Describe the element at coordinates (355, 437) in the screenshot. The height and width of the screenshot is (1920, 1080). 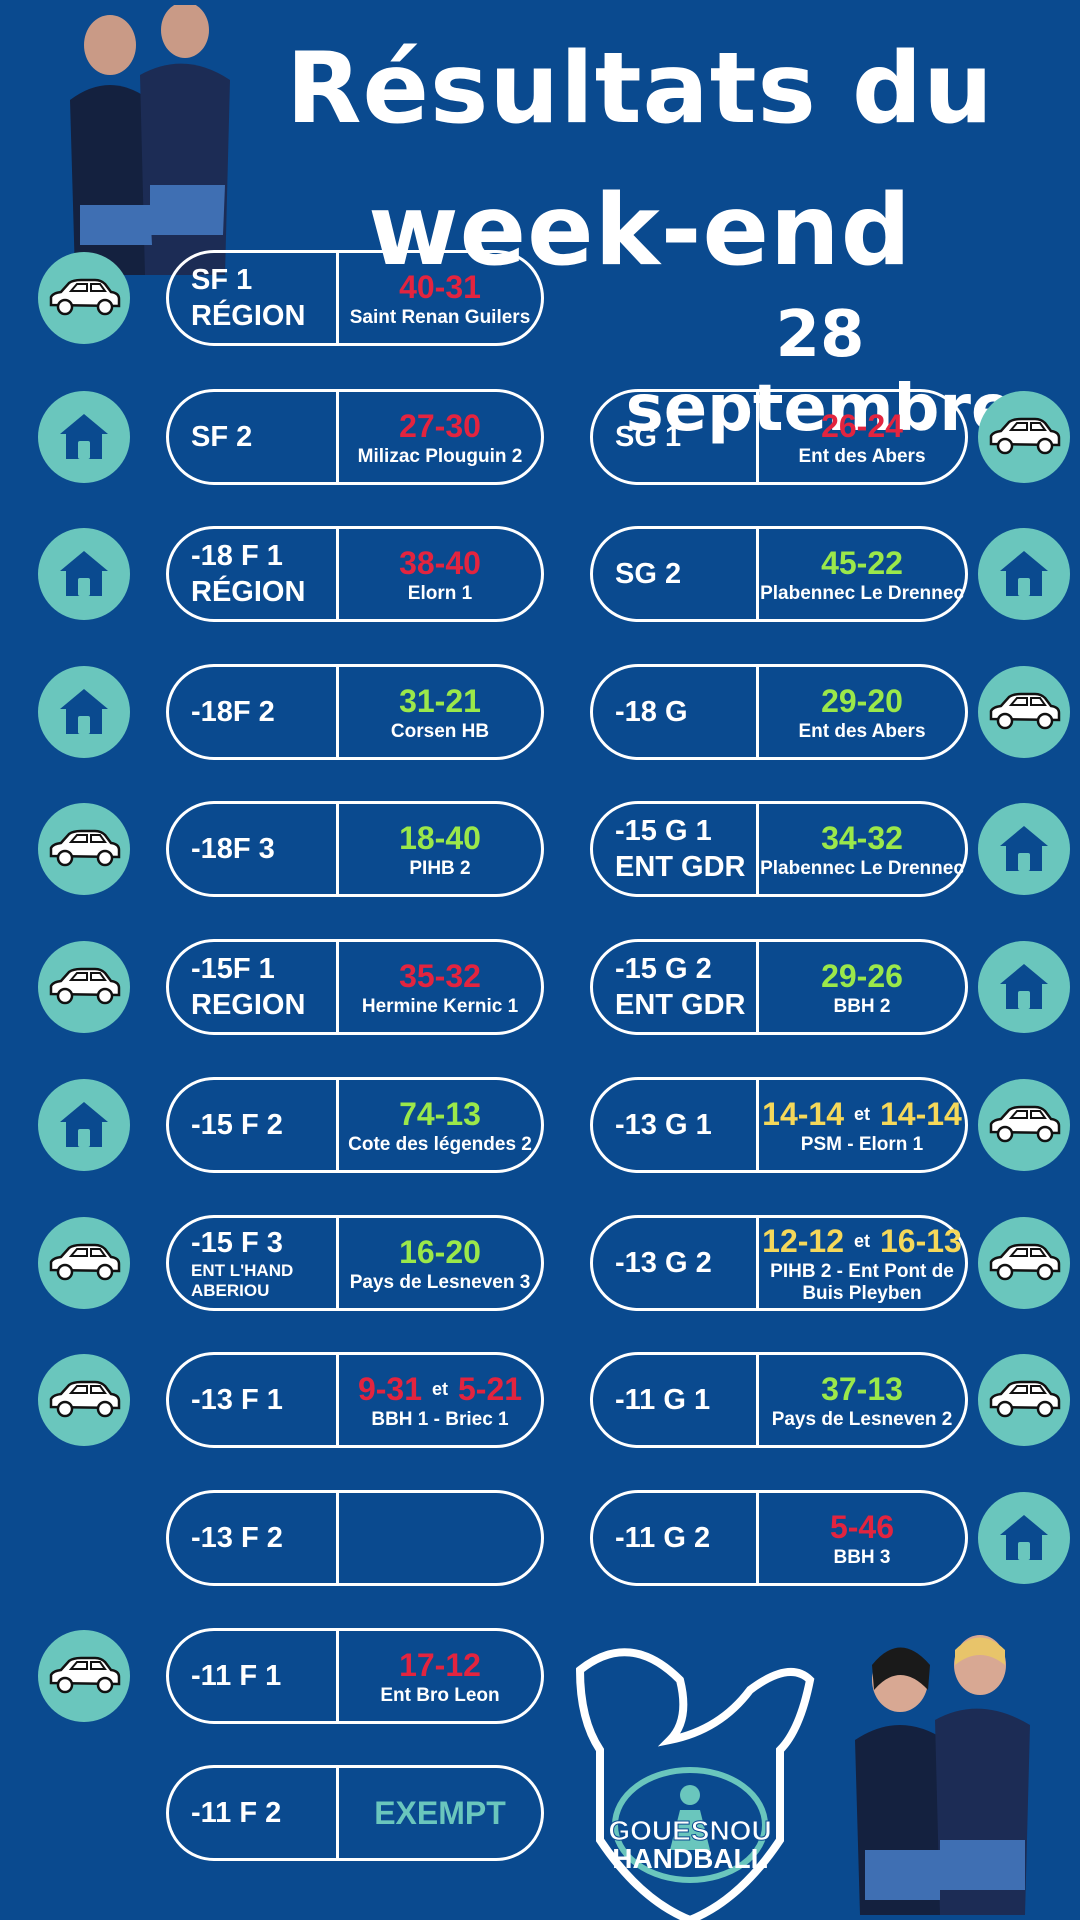
I see `match-card: SF 2 27-30 Milizac Plouguin 2` at that location.